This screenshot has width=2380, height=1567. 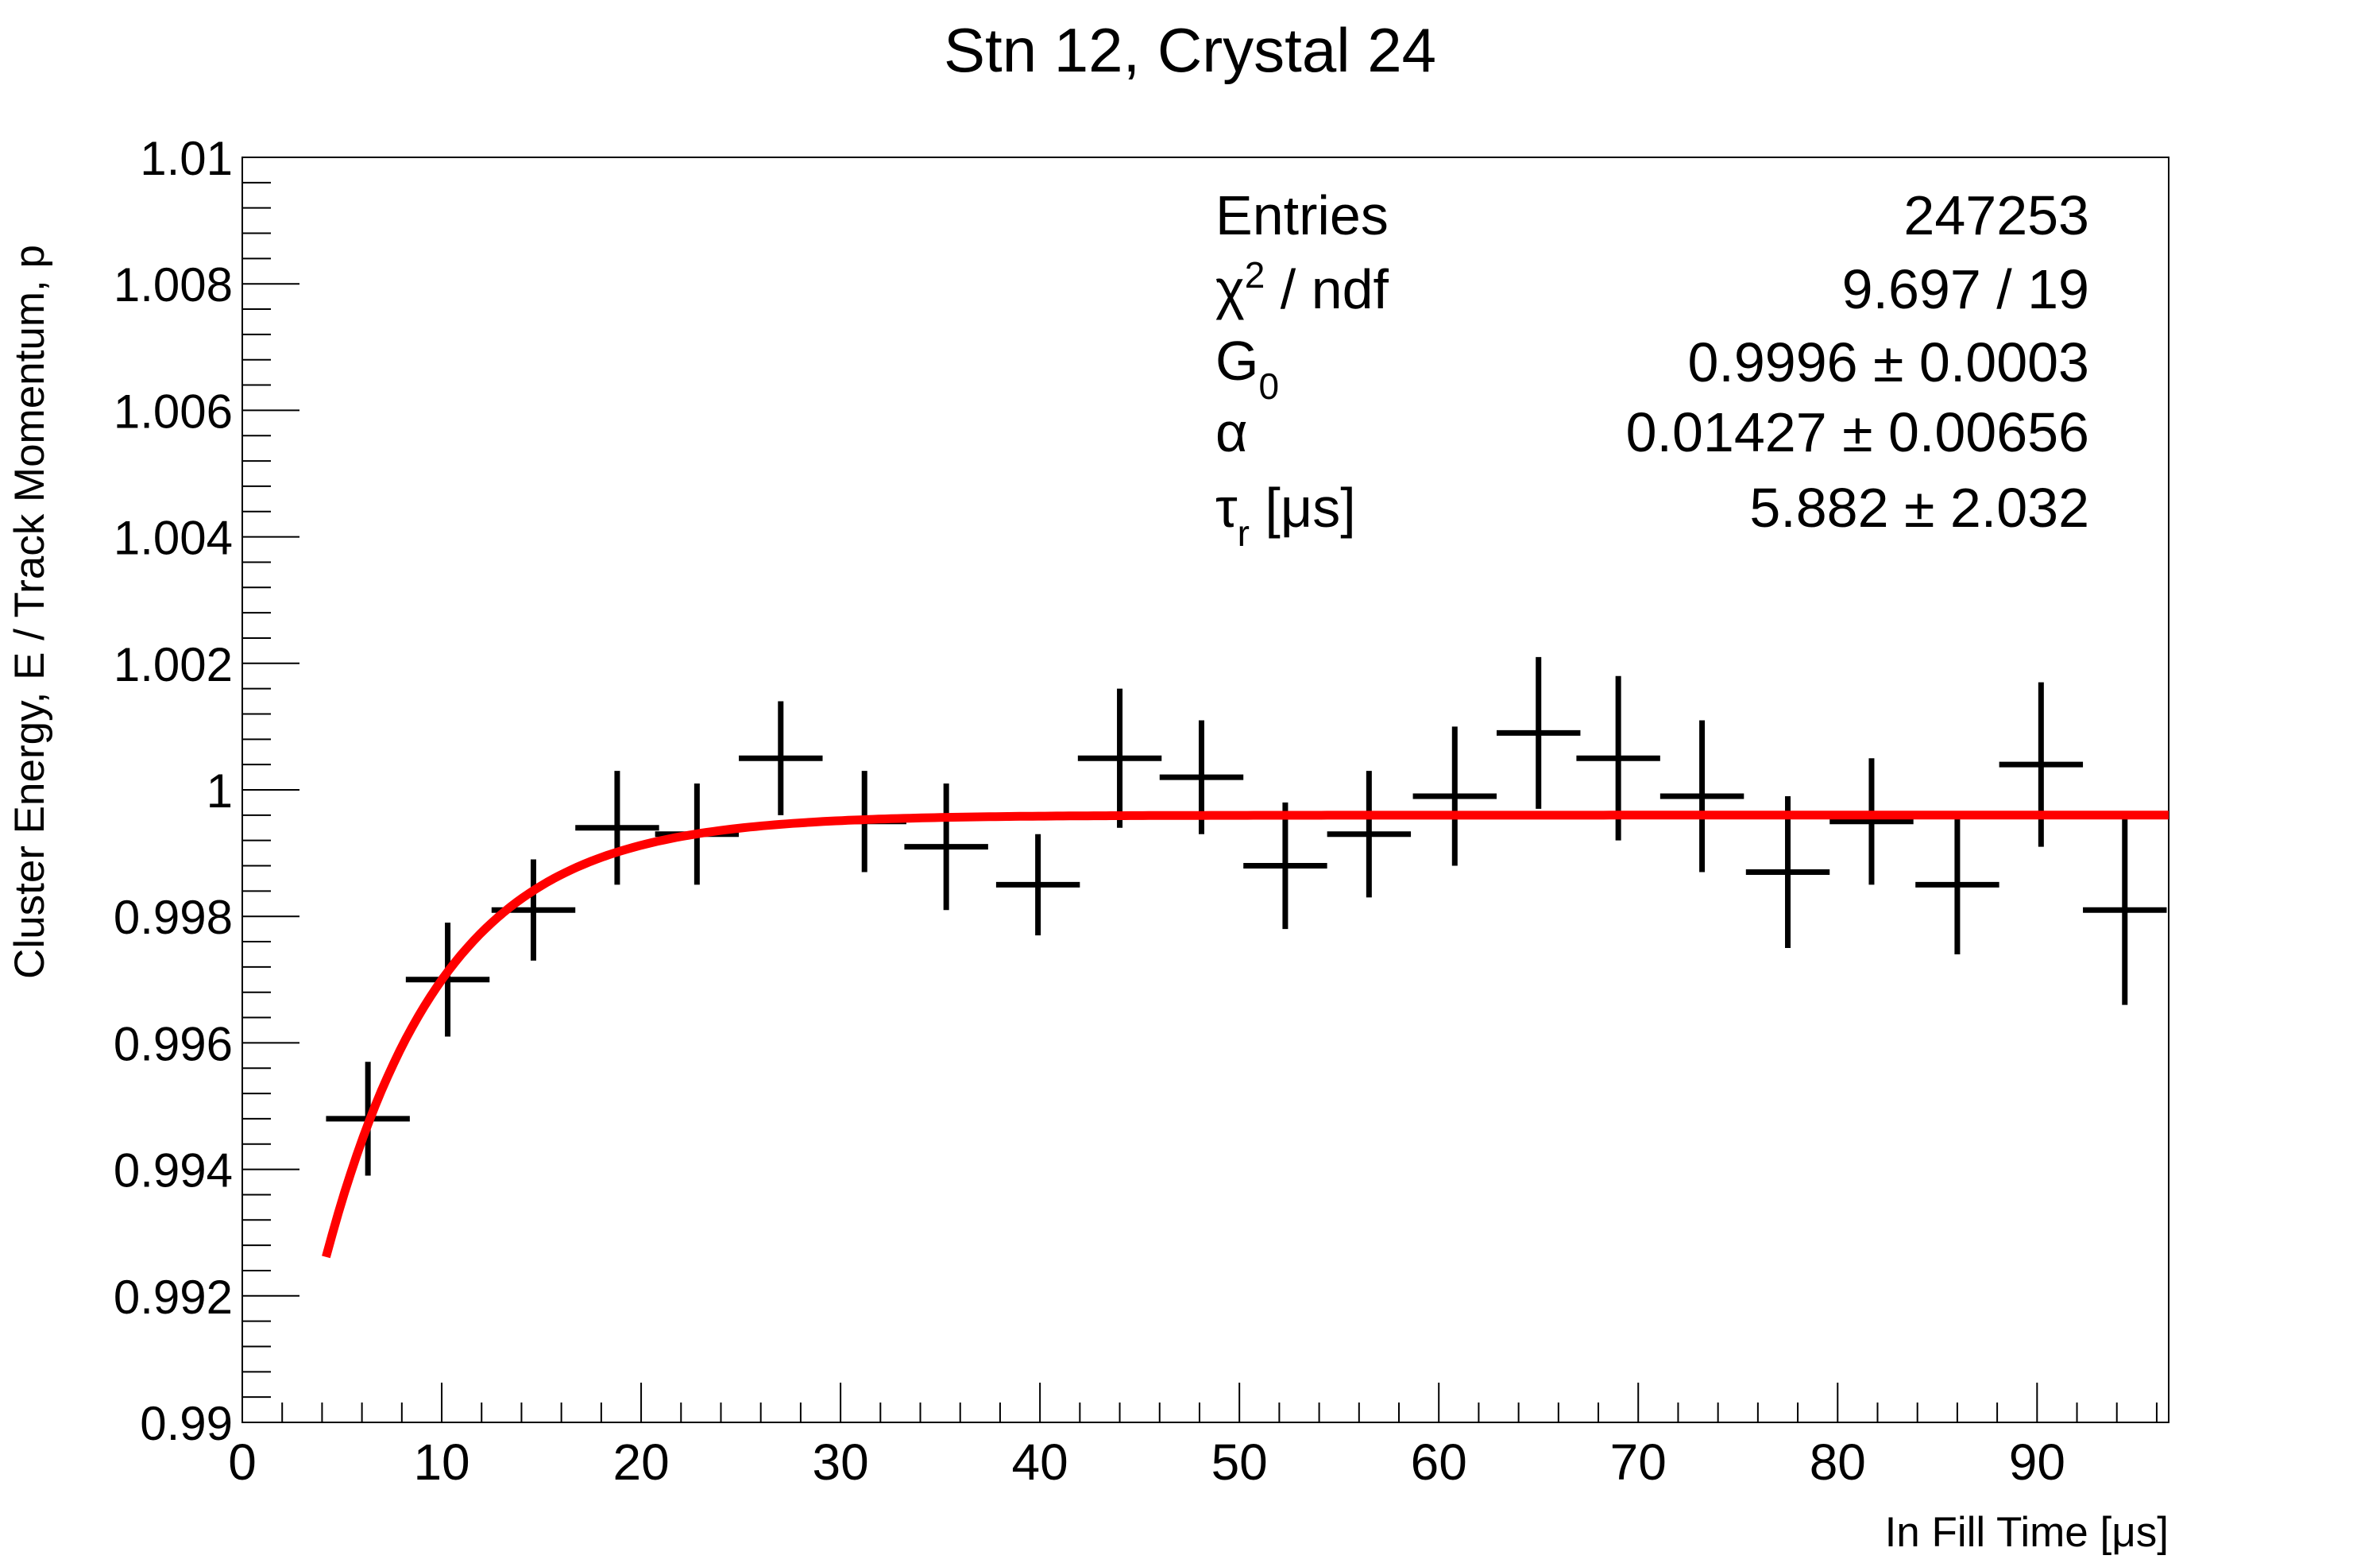 I want to click on stats-label-rest: [μs], so click(x=1303, y=508).